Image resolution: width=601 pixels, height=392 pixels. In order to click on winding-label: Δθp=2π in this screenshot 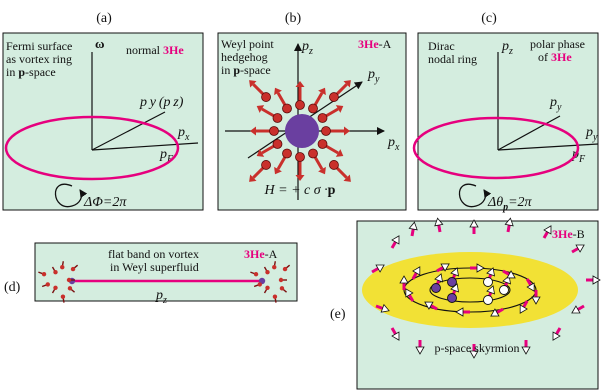, I will do `click(510, 204)`.